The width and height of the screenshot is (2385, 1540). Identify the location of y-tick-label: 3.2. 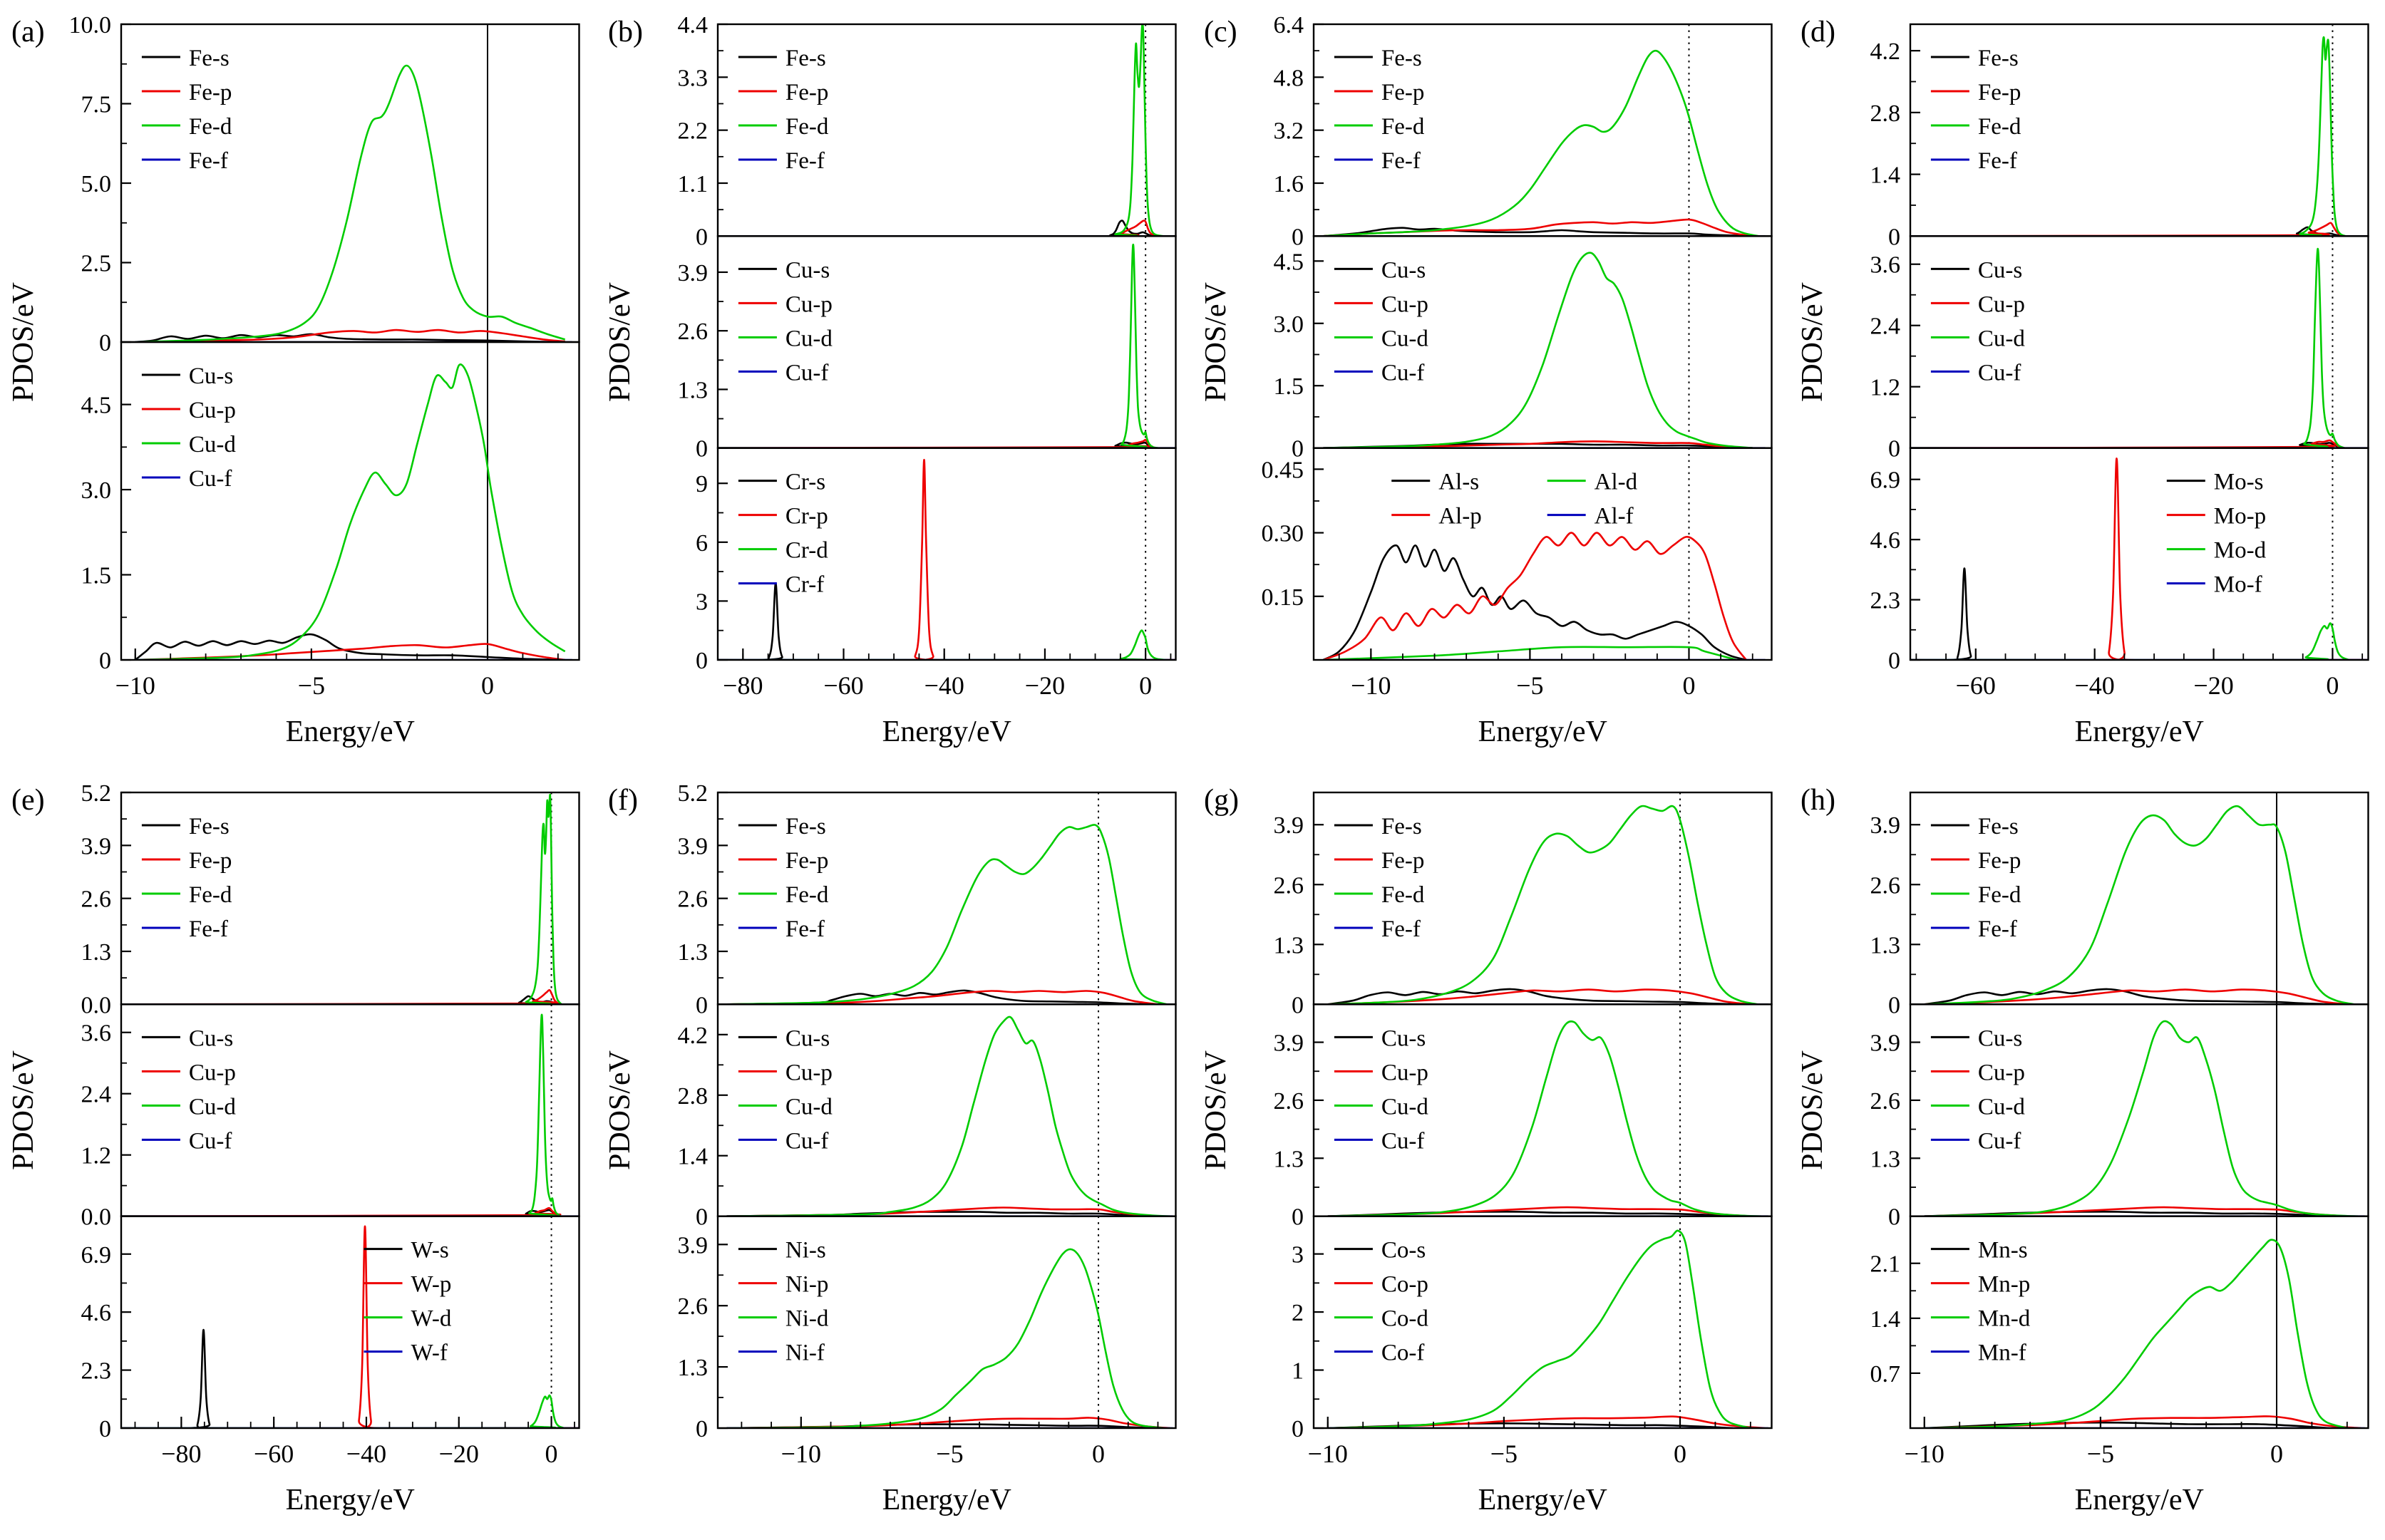
(1289, 131).